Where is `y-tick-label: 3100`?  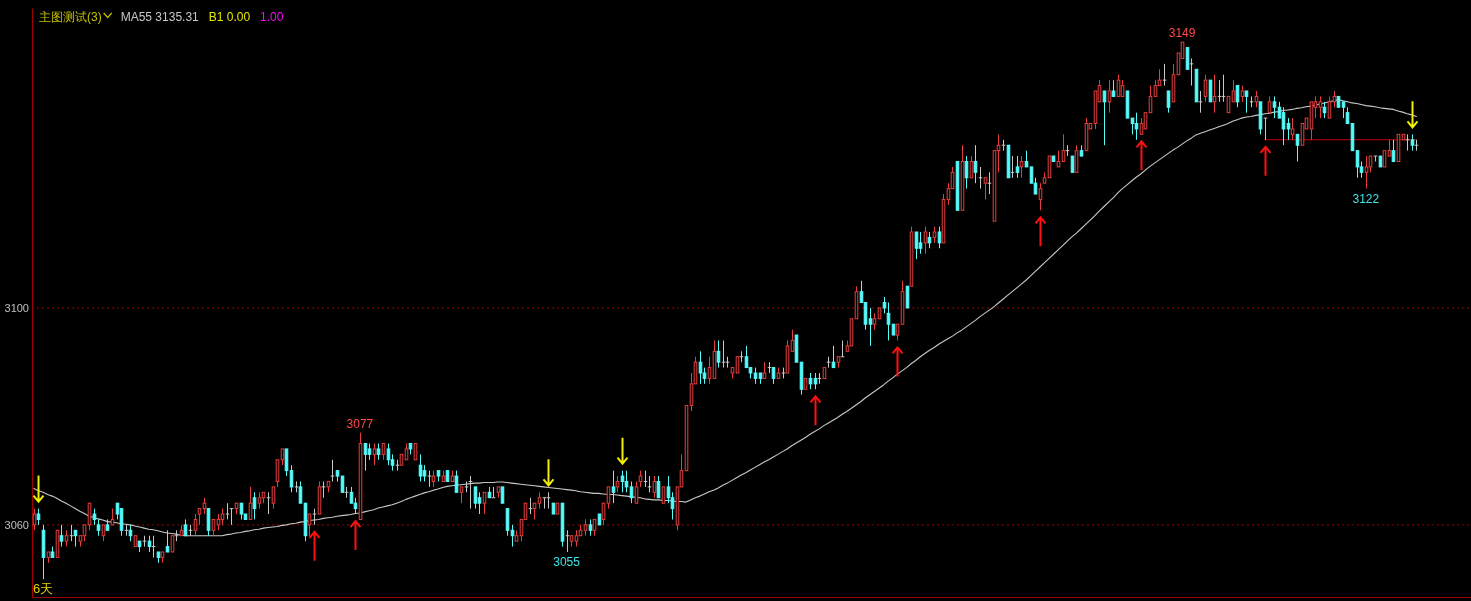
y-tick-label: 3100 is located at coordinates (16, 307).